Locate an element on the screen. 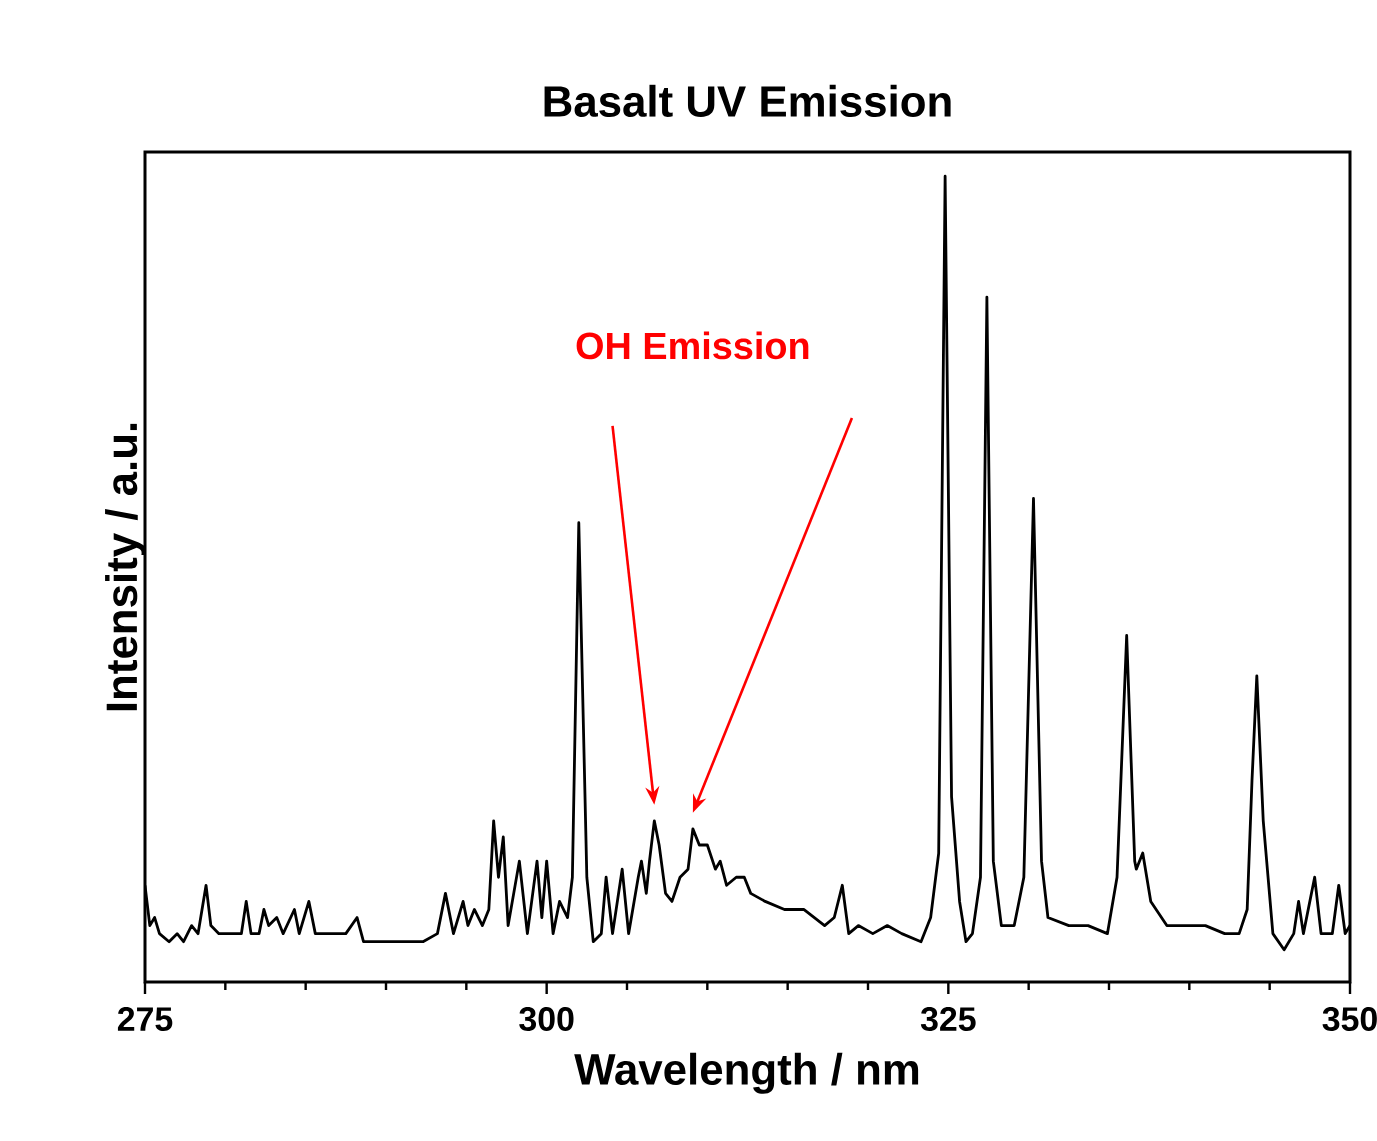 This screenshot has height=1141, width=1377. x-tick-label: 325 is located at coordinates (948, 1019).